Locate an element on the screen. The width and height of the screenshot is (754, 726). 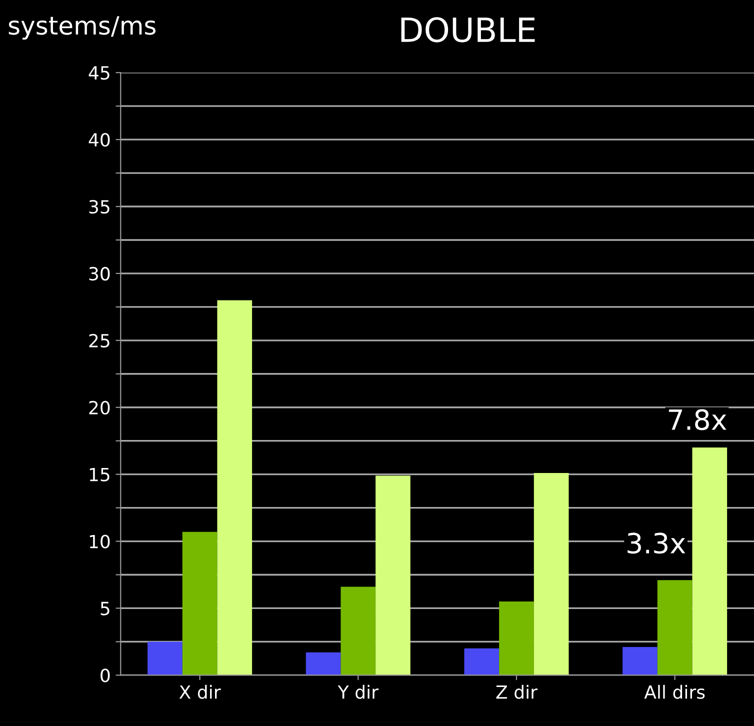
y-tick-label: 45 is located at coordinates (99, 73).